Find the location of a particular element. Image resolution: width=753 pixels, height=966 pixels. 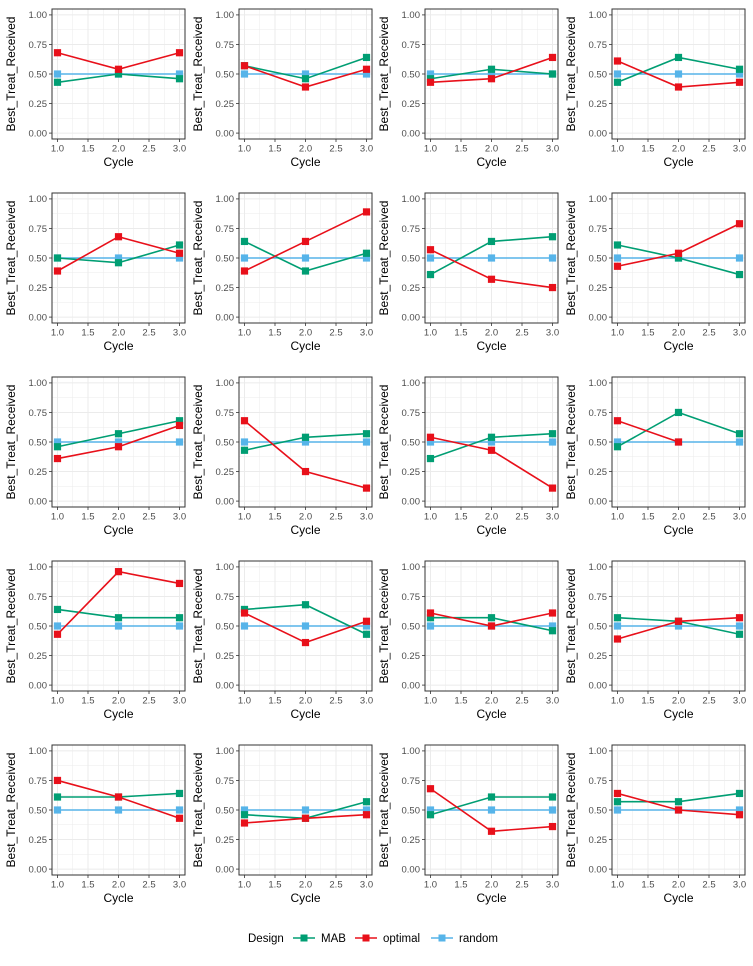

legend: Design MAB optimal random is located at coordinates (373, 939).